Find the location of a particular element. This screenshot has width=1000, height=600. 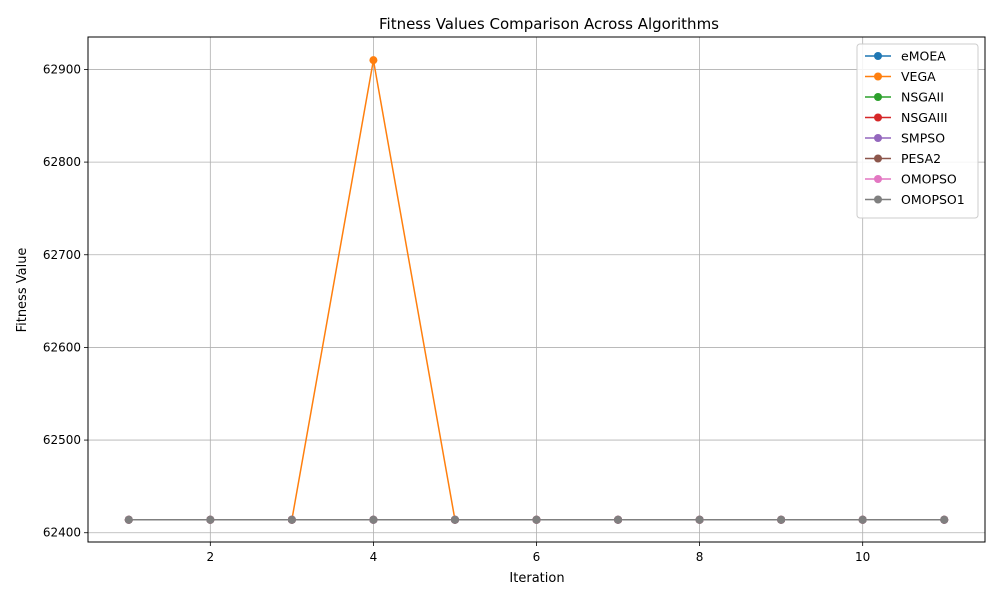

legend-label: VEGA is located at coordinates (918, 76).